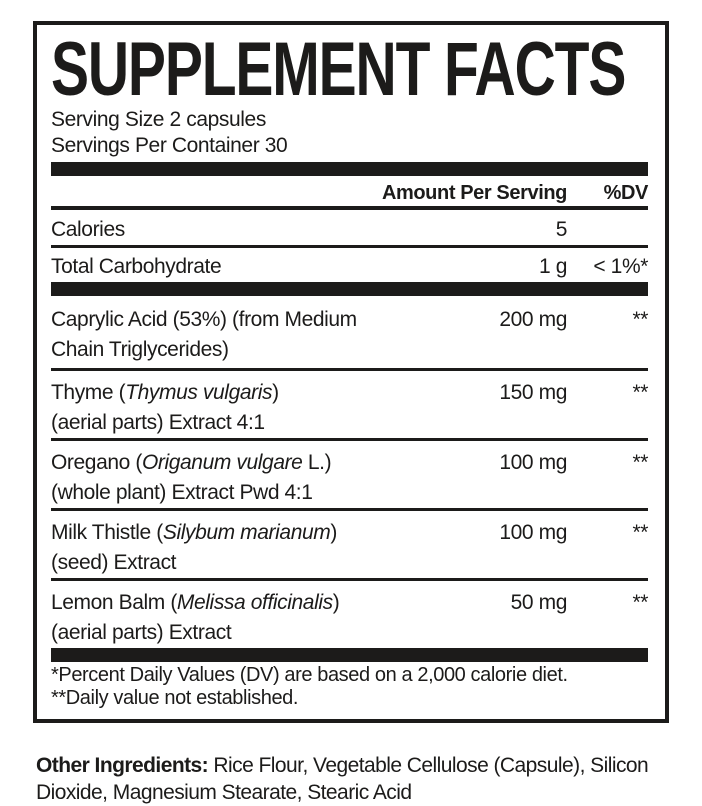 Image resolution: width=702 pixels, height=806 pixels. Describe the element at coordinates (175, 698) in the screenshot. I see `footnote-not-established: **Daily value not established.` at that location.